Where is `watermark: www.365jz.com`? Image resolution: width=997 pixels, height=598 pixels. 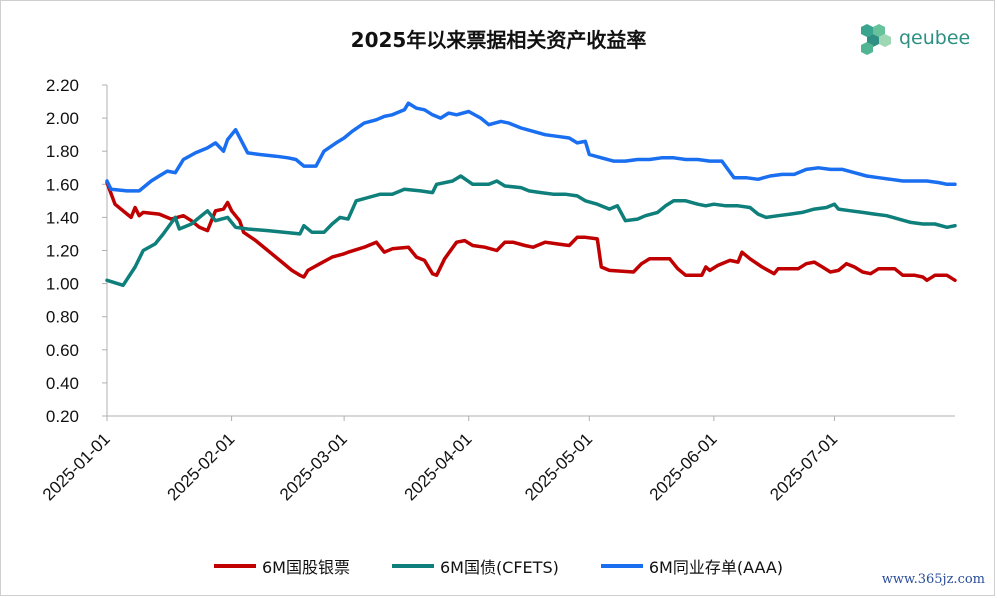
watermark: www.365jz.com is located at coordinates (933, 579).